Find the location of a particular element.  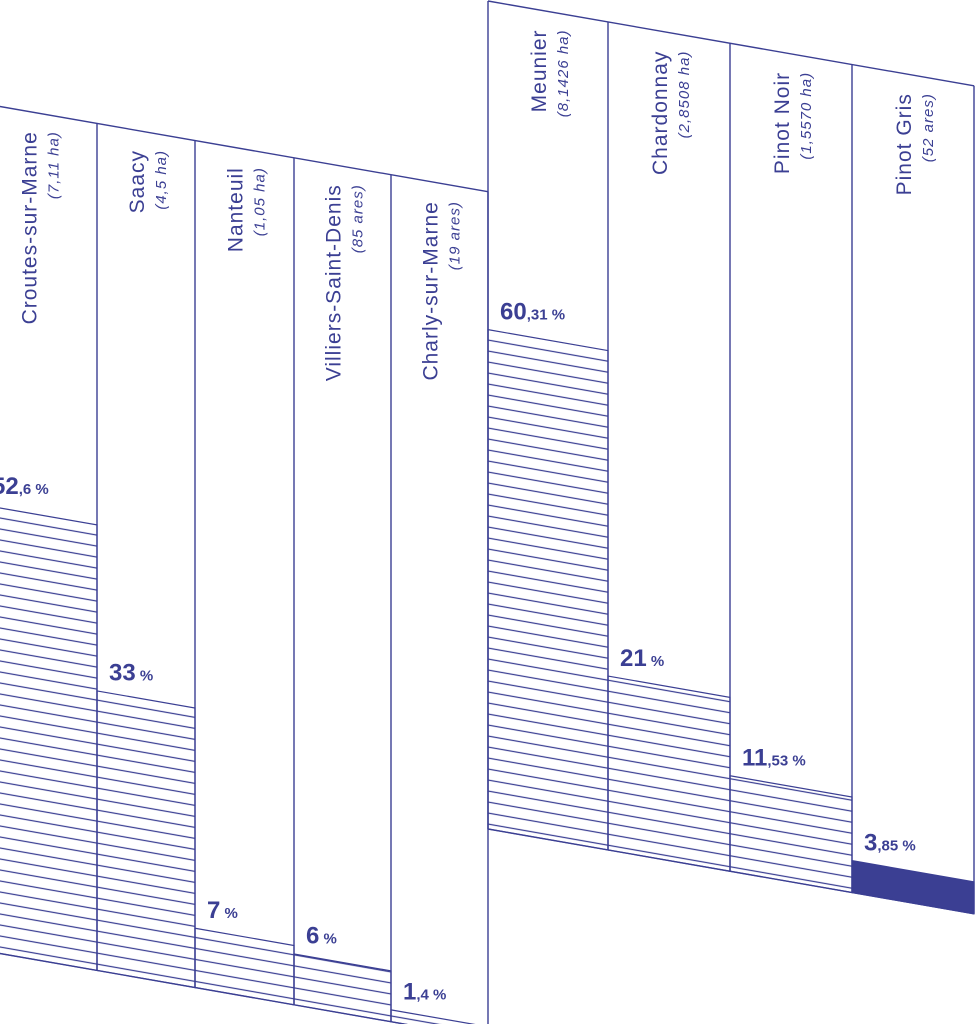

value-label: 6 % is located at coordinates (321, 936).